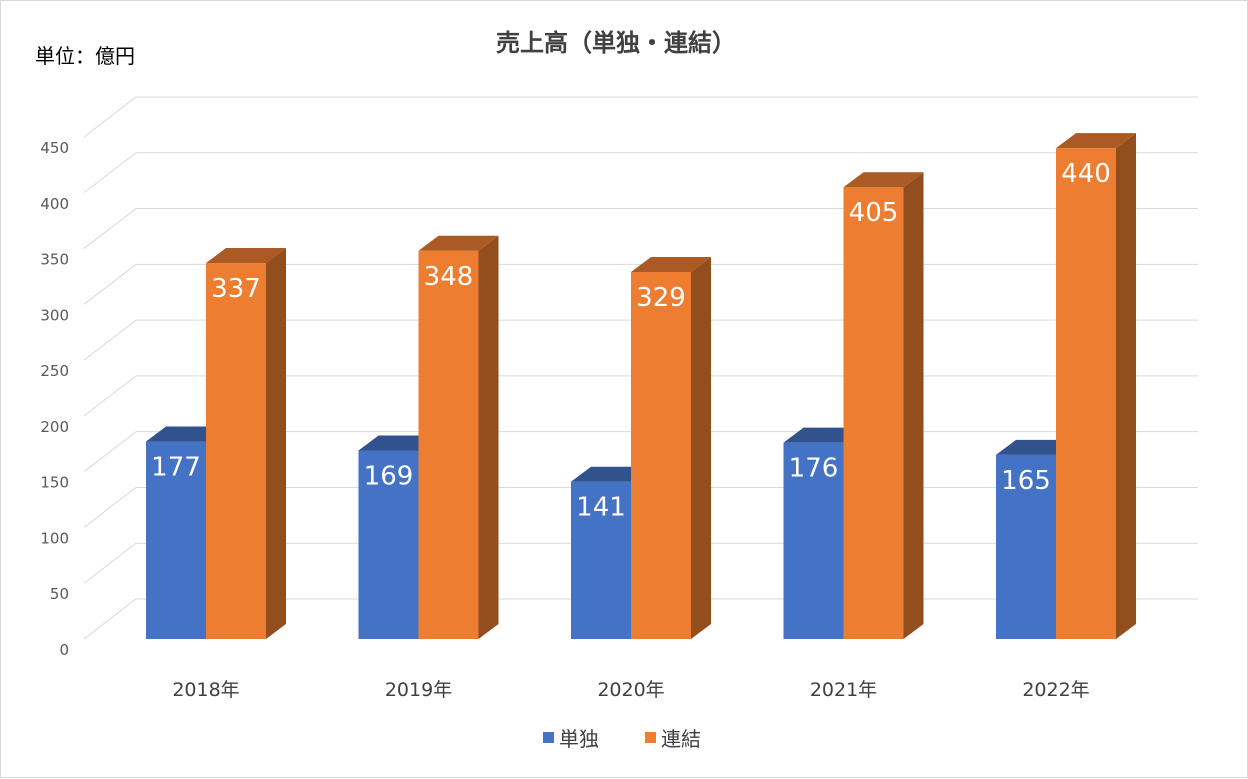 Image resolution: width=1248 pixels, height=779 pixels. What do you see at coordinates (54, 260) in the screenshot?
I see `y-tick-label: 350` at bounding box center [54, 260].